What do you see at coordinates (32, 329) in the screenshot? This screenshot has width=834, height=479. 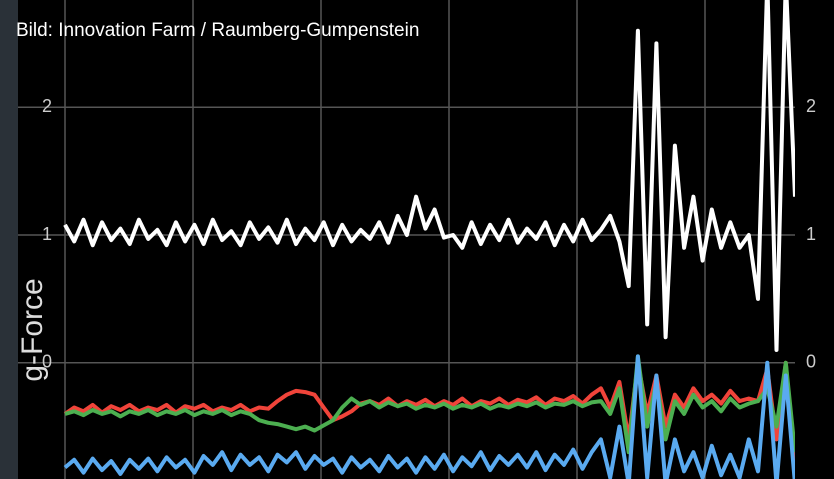 I see `y-axis-label: g-Force` at bounding box center [32, 329].